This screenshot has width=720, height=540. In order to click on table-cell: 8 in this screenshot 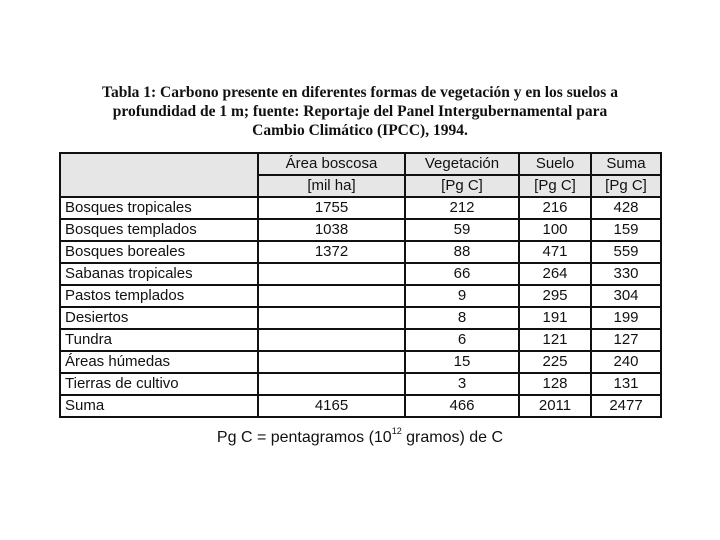, I will do `click(462, 318)`.